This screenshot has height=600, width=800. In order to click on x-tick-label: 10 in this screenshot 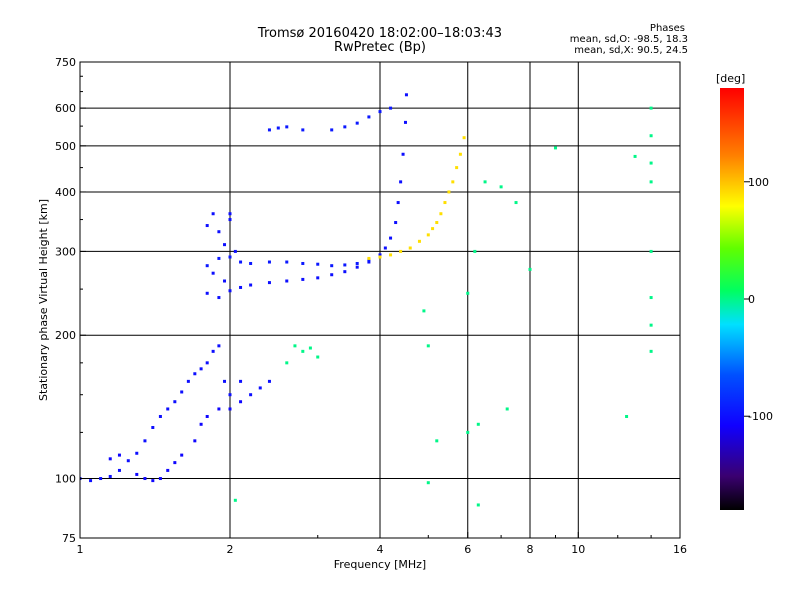, I will do `click(578, 549)`.